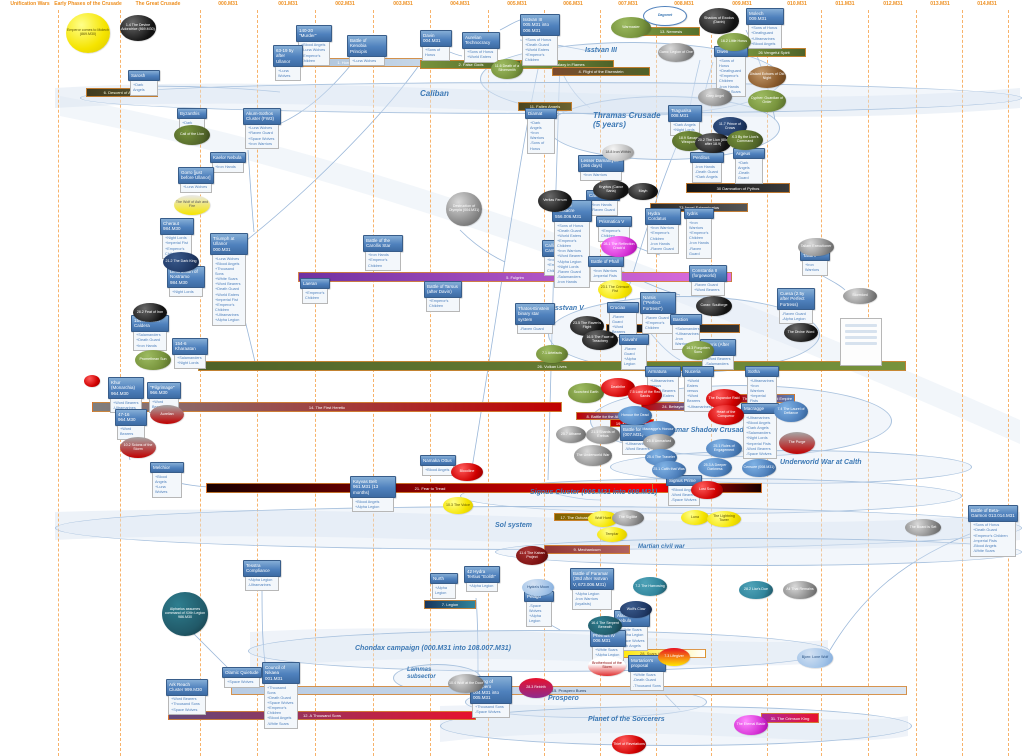 The width and height of the screenshot is (1024, 756). Describe the element at coordinates (383, 243) in the screenshot. I see `event-box-title: Battle of the Carollis Star` at that location.